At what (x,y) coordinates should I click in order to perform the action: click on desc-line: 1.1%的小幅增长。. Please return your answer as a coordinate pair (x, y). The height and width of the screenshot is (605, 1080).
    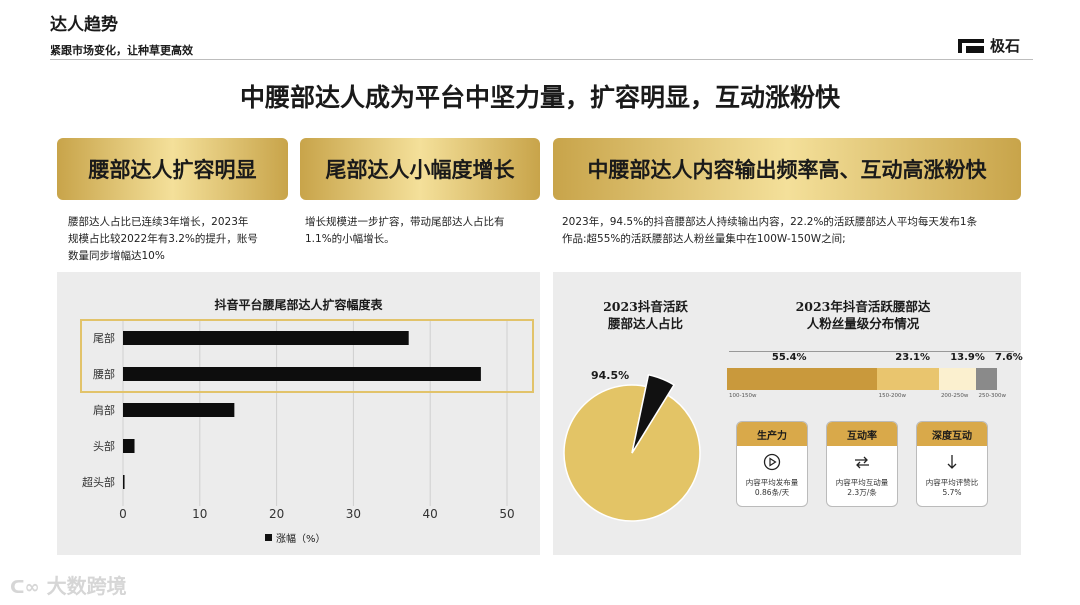
    Looking at the image, I should click on (350, 239).